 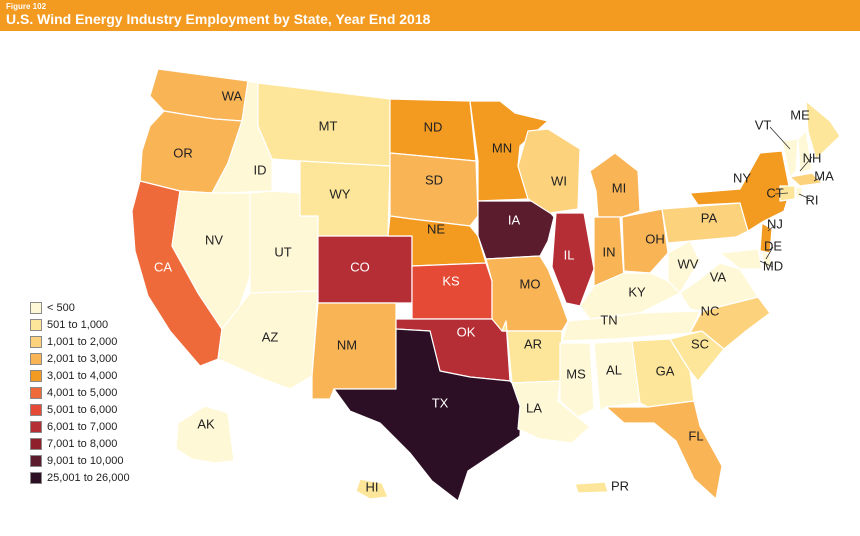 I want to click on state-label-ut: UT, so click(x=282, y=251).